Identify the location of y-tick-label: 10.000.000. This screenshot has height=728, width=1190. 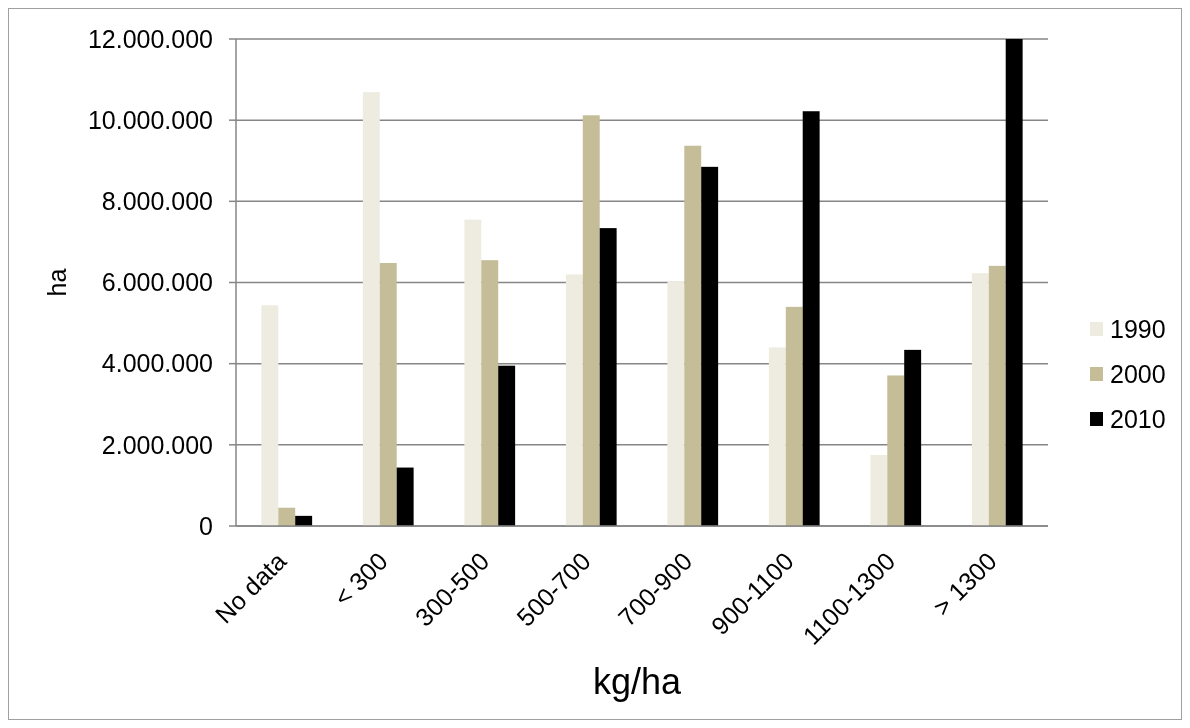
(150, 119).